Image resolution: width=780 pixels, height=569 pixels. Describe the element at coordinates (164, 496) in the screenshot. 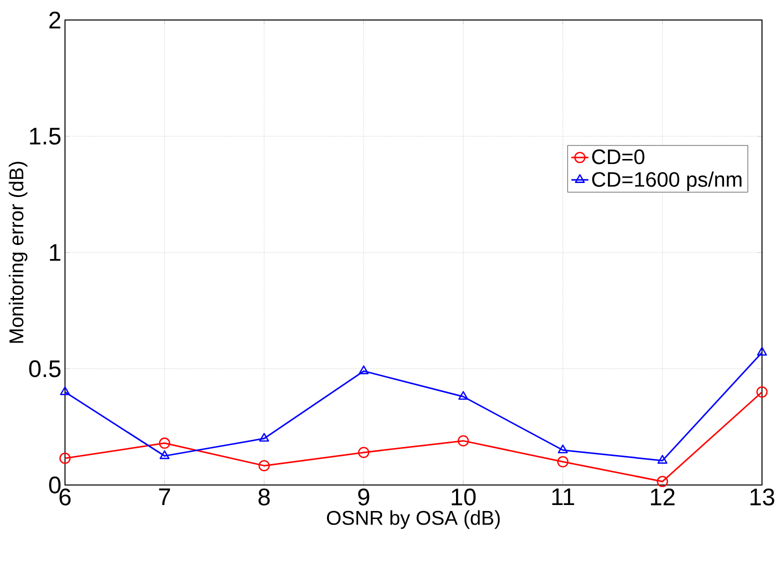

I see `x-tick-label: 7` at that location.